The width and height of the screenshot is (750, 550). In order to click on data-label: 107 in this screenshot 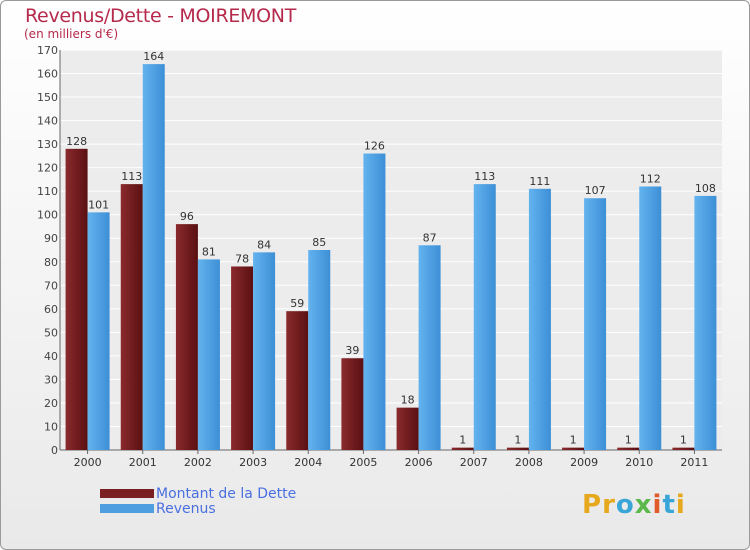, I will do `click(595, 190)`.